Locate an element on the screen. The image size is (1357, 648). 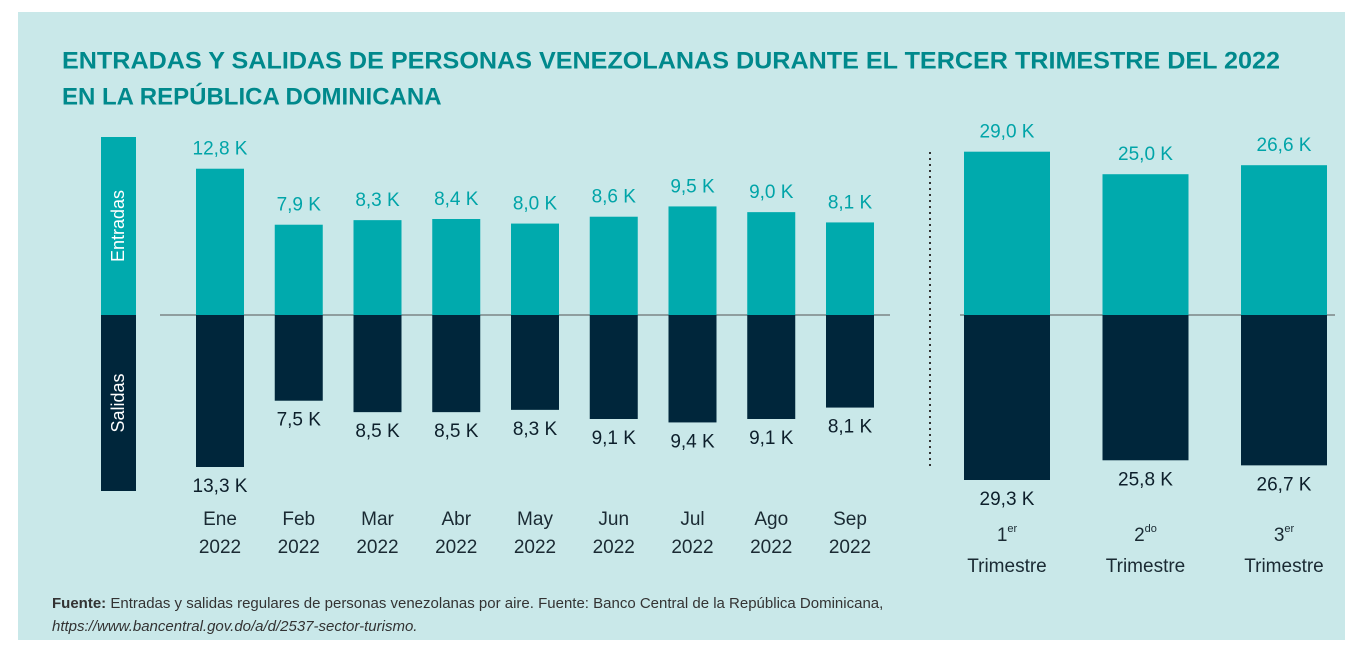
legend-label: Entradas is located at coordinates (118, 226).